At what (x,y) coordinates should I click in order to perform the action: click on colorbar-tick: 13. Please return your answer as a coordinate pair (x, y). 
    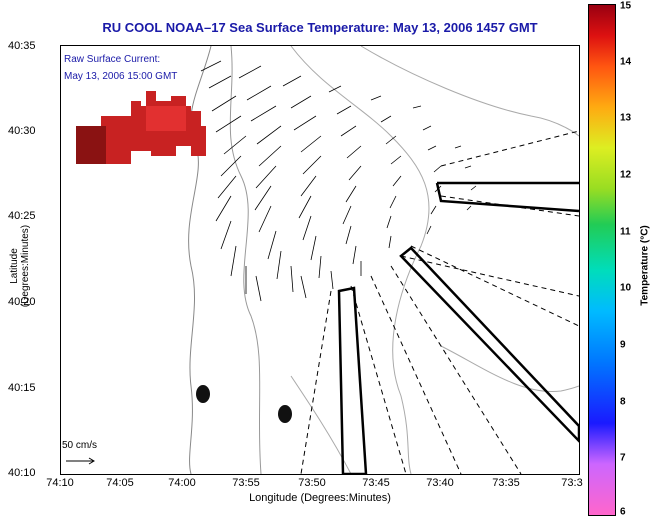
    Looking at the image, I should click on (626, 118).